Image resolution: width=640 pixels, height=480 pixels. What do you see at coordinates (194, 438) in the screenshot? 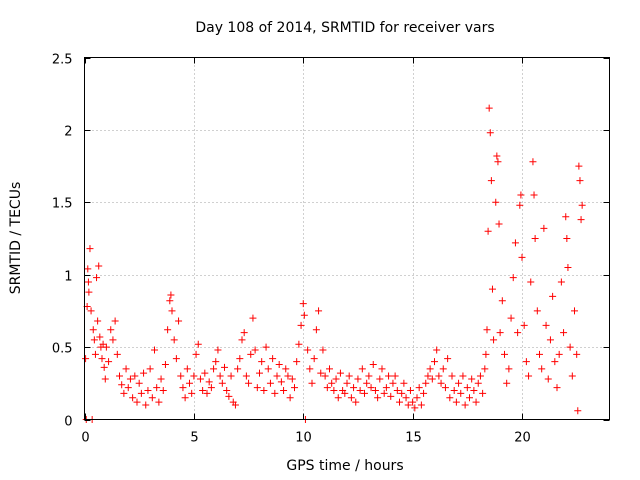
I see `x-tick-label: 5` at bounding box center [194, 438].